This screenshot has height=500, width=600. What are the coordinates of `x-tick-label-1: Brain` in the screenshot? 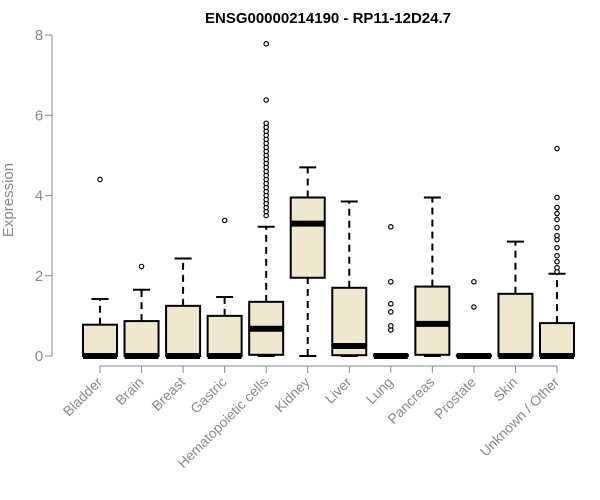 It's located at (129, 391).